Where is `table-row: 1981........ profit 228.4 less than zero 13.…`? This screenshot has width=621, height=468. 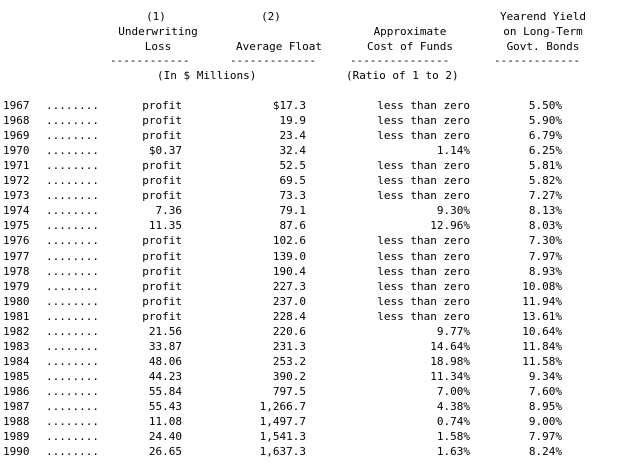 table-row: 1981........ profit 228.4 less than zero 13.… is located at coordinates (310, 317).